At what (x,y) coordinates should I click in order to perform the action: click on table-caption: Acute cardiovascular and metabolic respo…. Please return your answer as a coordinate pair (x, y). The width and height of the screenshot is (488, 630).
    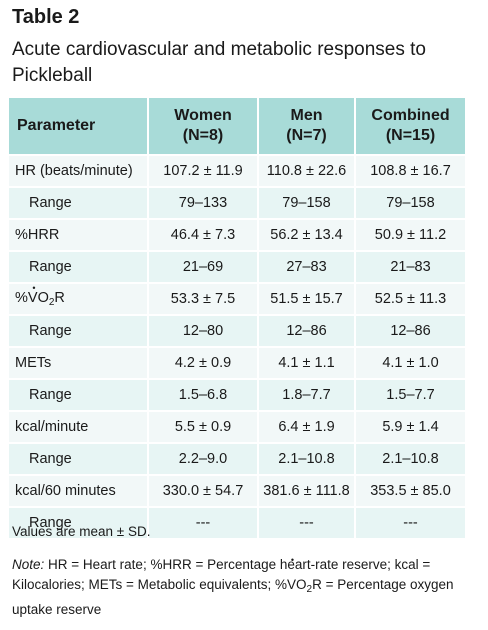
    Looking at the image, I should click on (219, 62).